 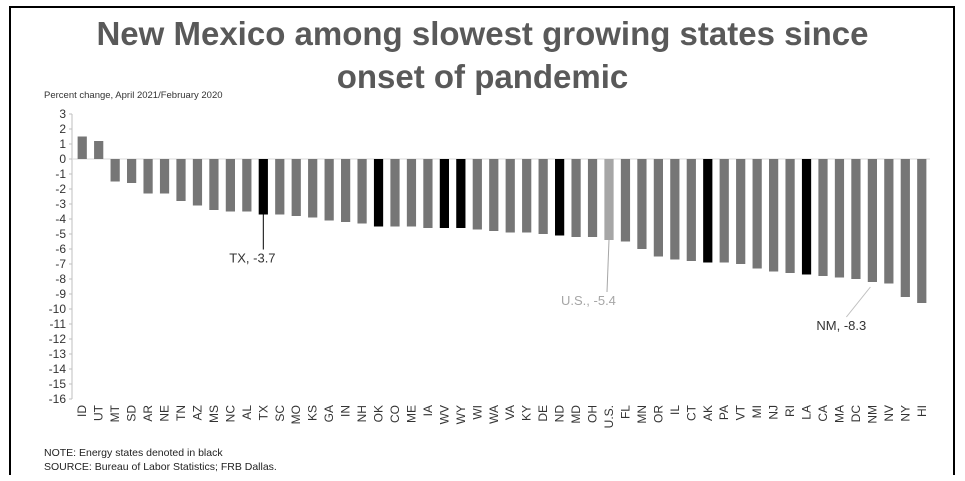 What do you see at coordinates (133, 95) in the screenshot?
I see `chart-subtitle: Percent change, April 2021/February 2020` at bounding box center [133, 95].